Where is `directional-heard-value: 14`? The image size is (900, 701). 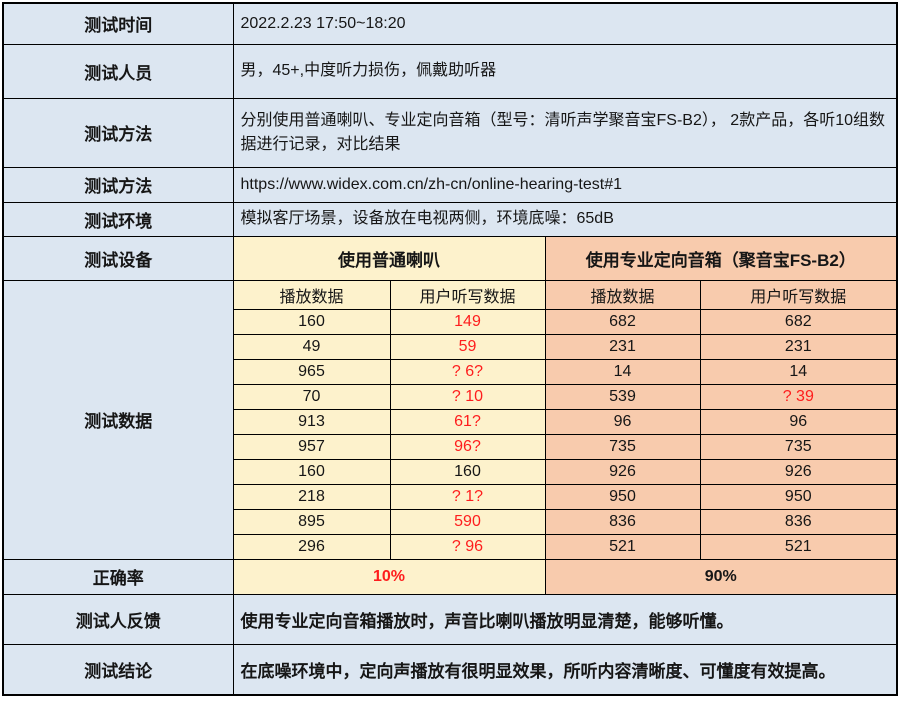
directional-heard-value: 14 is located at coordinates (798, 371).